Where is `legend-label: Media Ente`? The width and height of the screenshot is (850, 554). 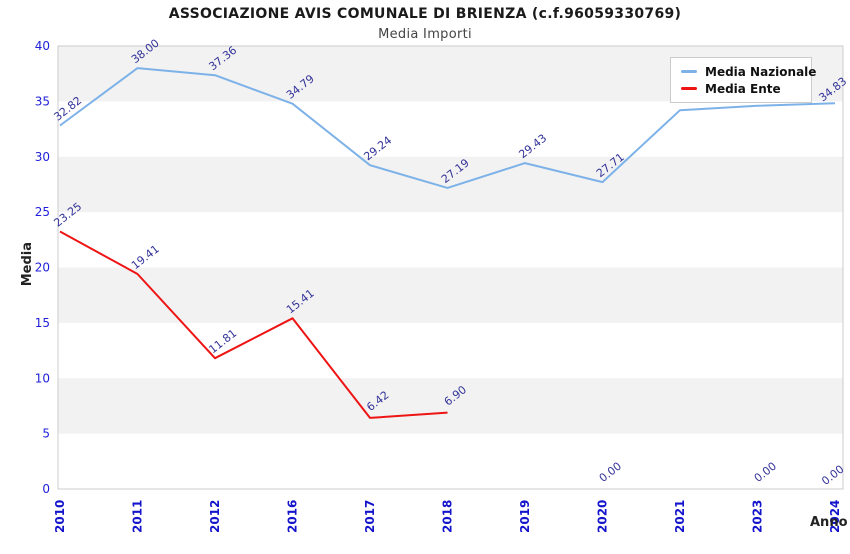 legend-label: Media Ente is located at coordinates (743, 88).